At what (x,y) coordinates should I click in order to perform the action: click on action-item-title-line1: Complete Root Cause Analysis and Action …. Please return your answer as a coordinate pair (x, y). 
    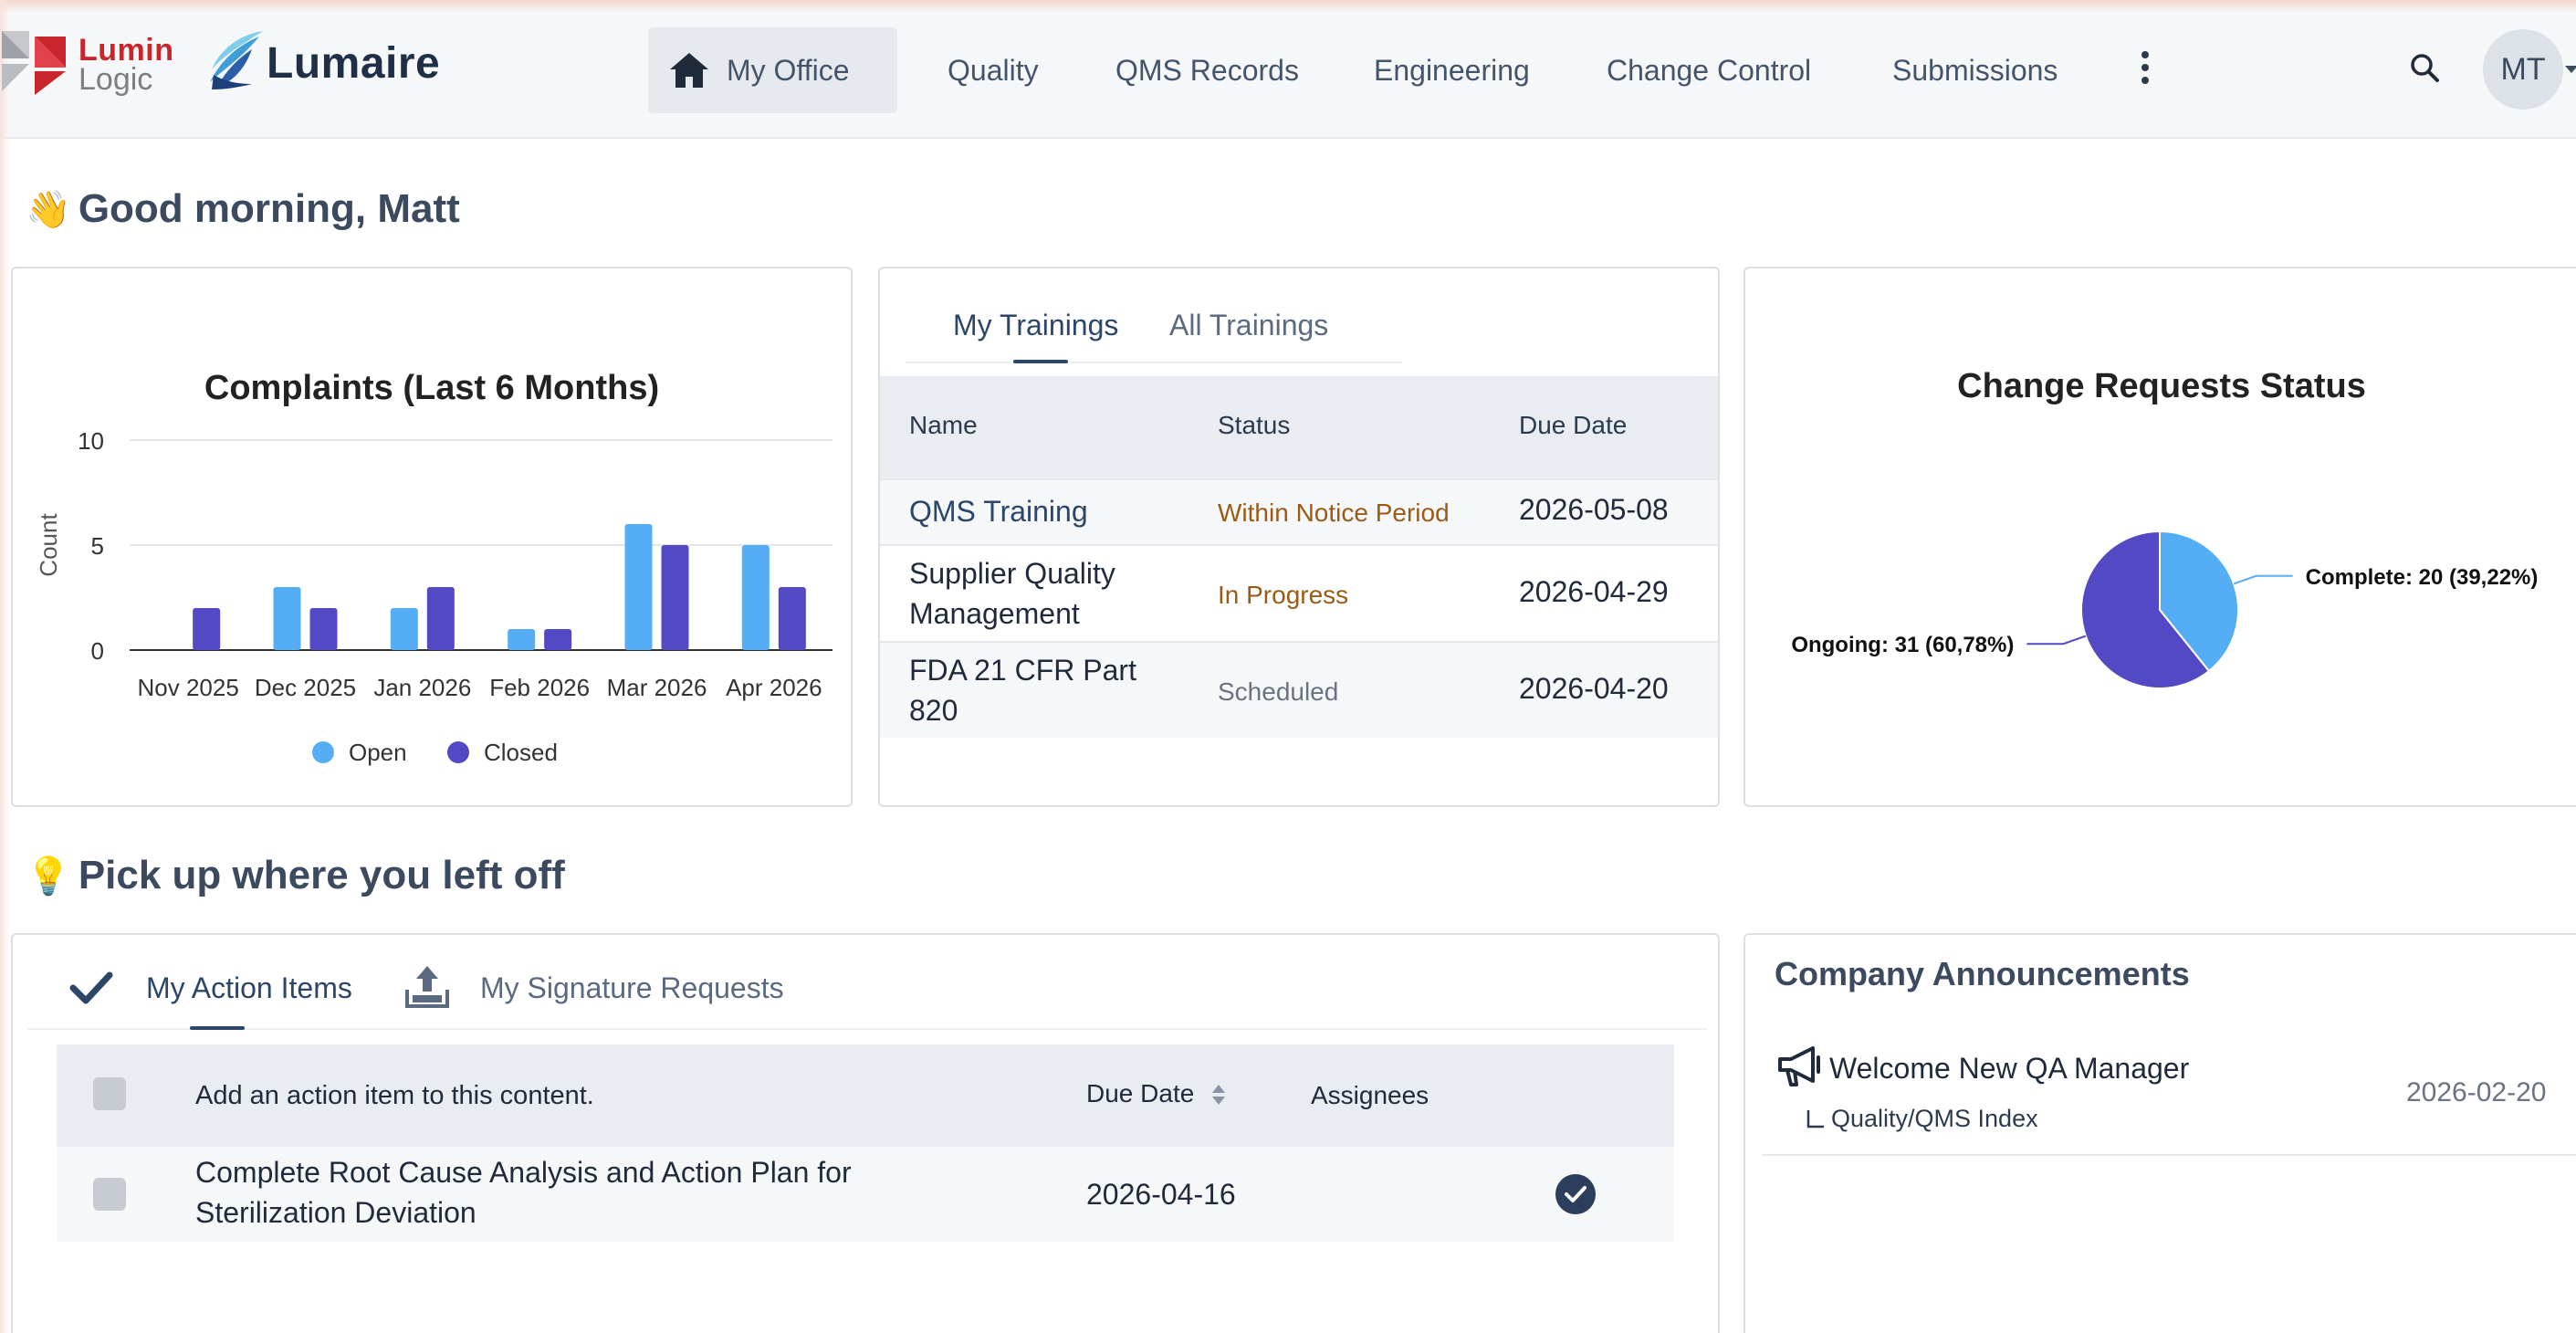
    Looking at the image, I should click on (524, 1172).